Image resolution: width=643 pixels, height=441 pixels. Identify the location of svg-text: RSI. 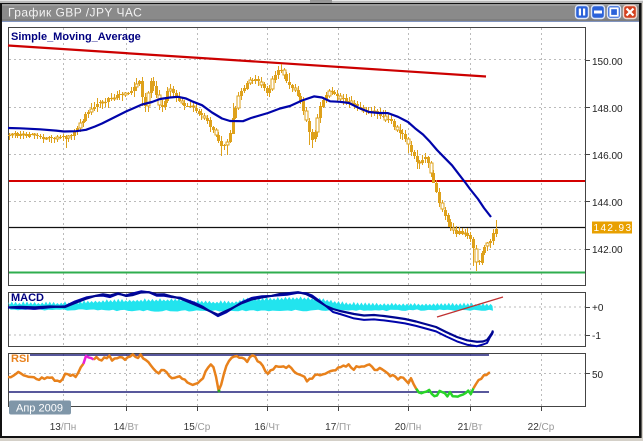
(20, 359).